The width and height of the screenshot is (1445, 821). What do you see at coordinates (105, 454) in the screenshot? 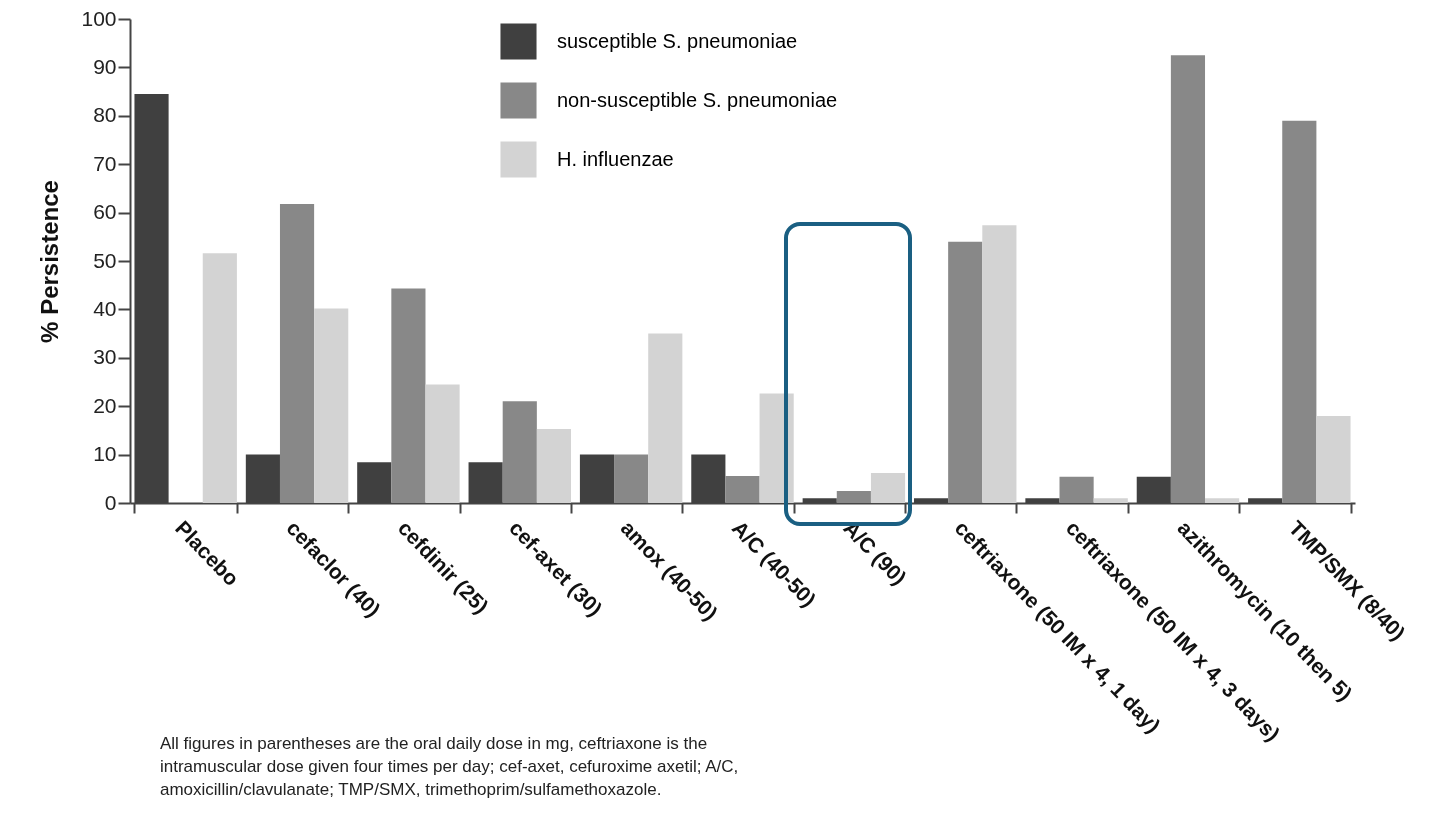
I see `y-tick-label: 10` at bounding box center [105, 454].